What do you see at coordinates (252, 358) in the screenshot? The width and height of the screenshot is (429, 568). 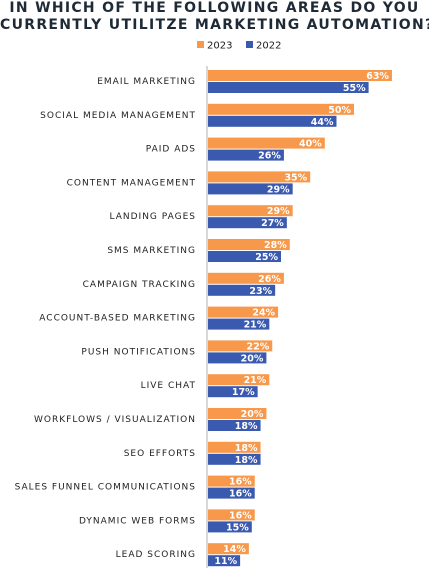 I see `value-label-2022: 20%` at bounding box center [252, 358].